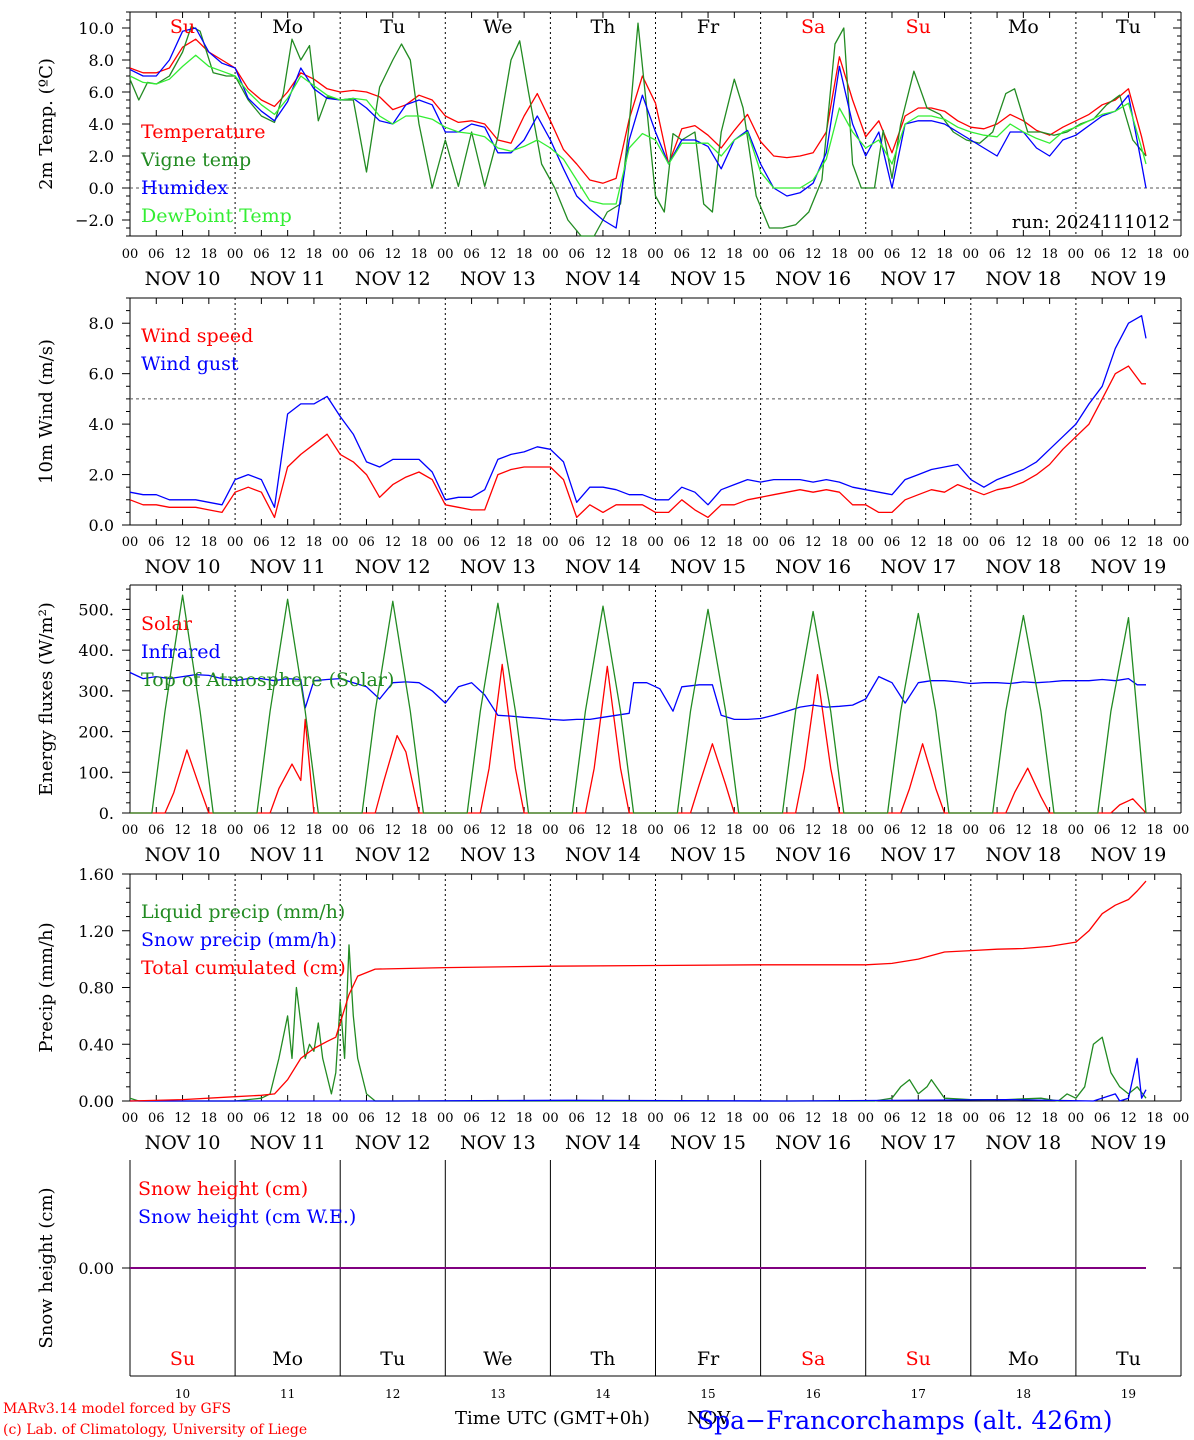  What do you see at coordinates (1128, 27) in the screenshot?
I see `weekday-label: Tu` at bounding box center [1128, 27].